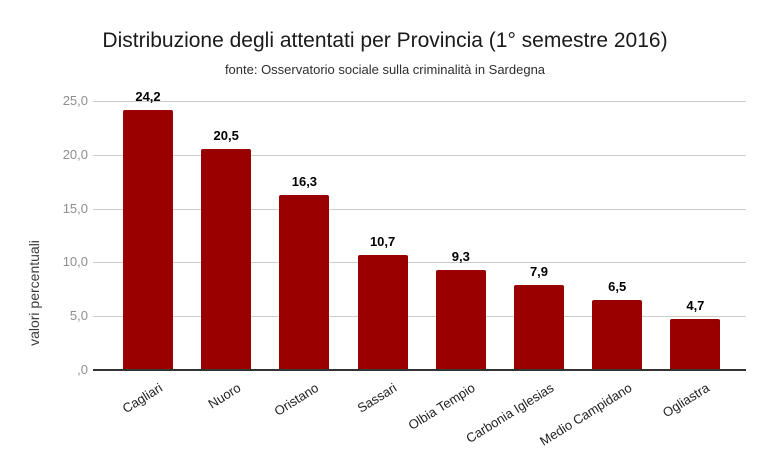 The width and height of the screenshot is (770, 476). Describe the element at coordinates (695, 306) in the screenshot. I see `bar-value-label: 4,7` at that location.